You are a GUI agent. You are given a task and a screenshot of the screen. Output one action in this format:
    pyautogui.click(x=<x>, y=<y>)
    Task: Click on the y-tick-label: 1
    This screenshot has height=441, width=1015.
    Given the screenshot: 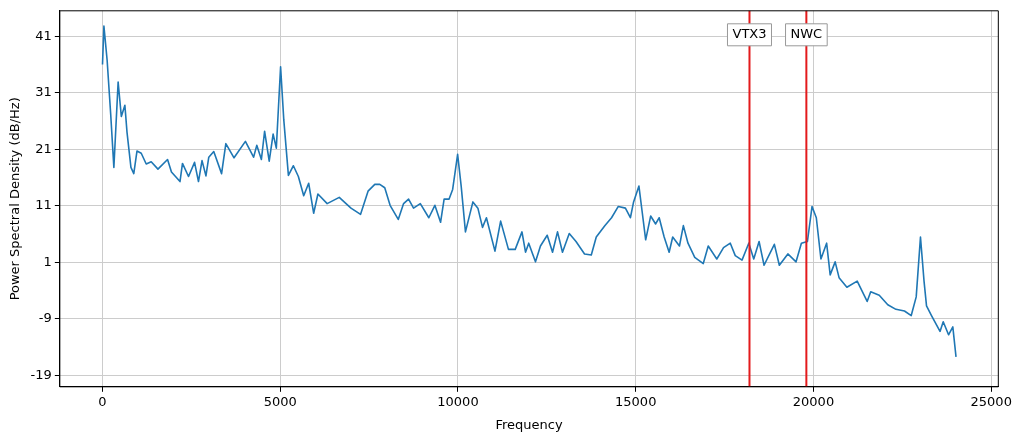 What is the action you would take?
    pyautogui.click(x=47, y=261)
    